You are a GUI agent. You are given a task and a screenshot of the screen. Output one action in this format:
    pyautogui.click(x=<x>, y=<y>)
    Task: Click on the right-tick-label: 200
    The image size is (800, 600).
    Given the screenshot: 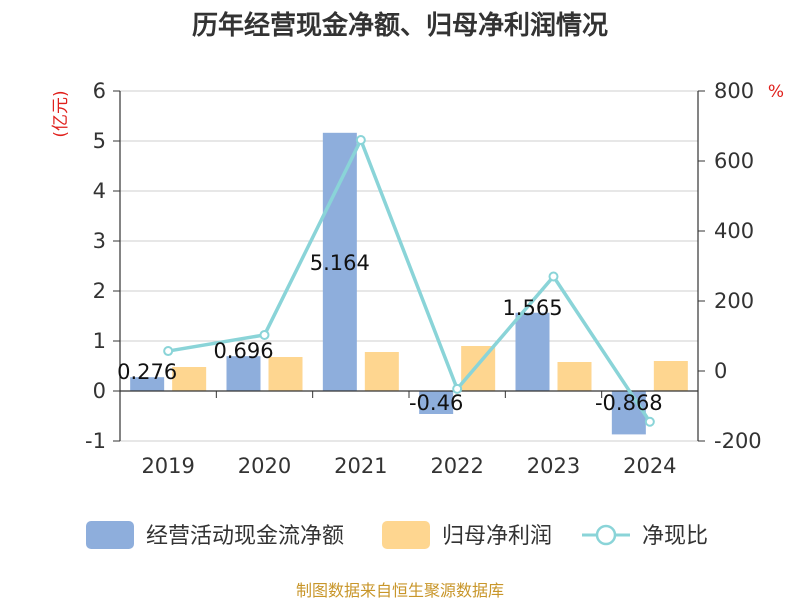 What is the action you would take?
    pyautogui.click(x=734, y=301)
    